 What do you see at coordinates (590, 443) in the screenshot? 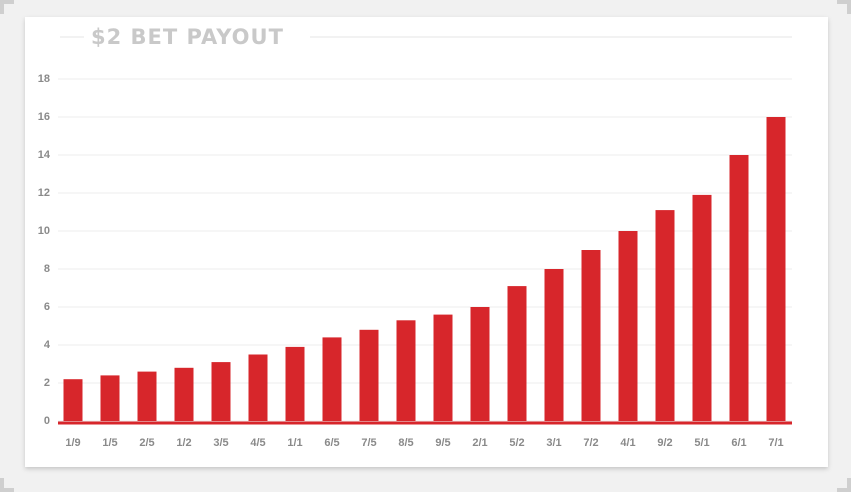
I see `x-tick-label: 7/2` at bounding box center [590, 443].